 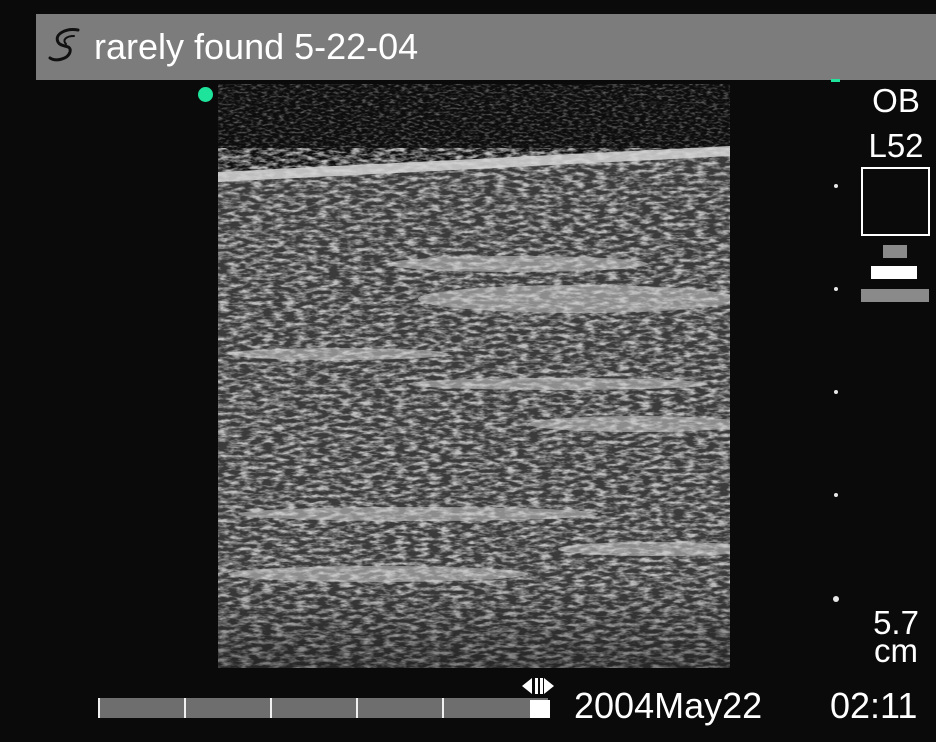 I want to click on title-bar: rarely found 5-22-04, so click(x=486, y=47).